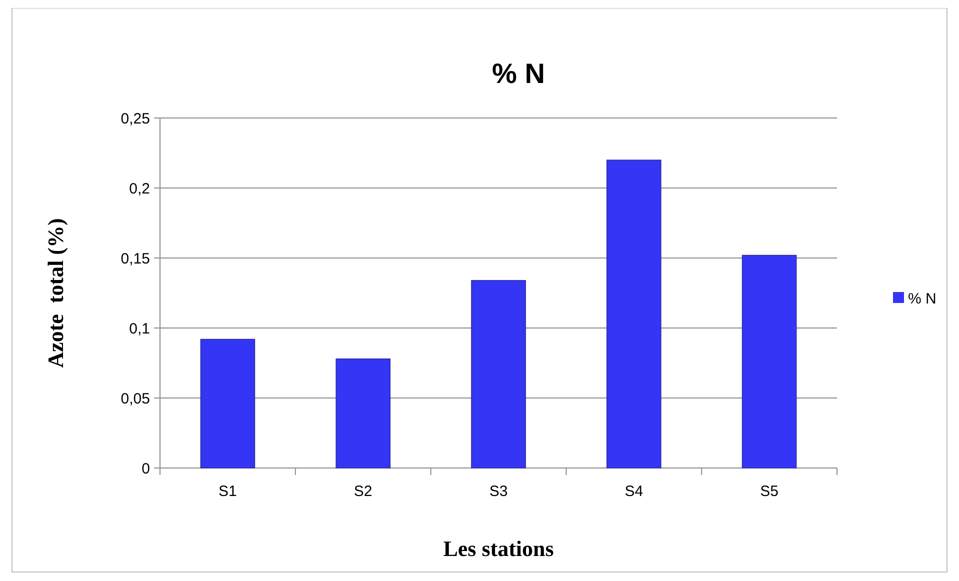  I want to click on y-axis-title: Azote total (%), so click(55, 293).